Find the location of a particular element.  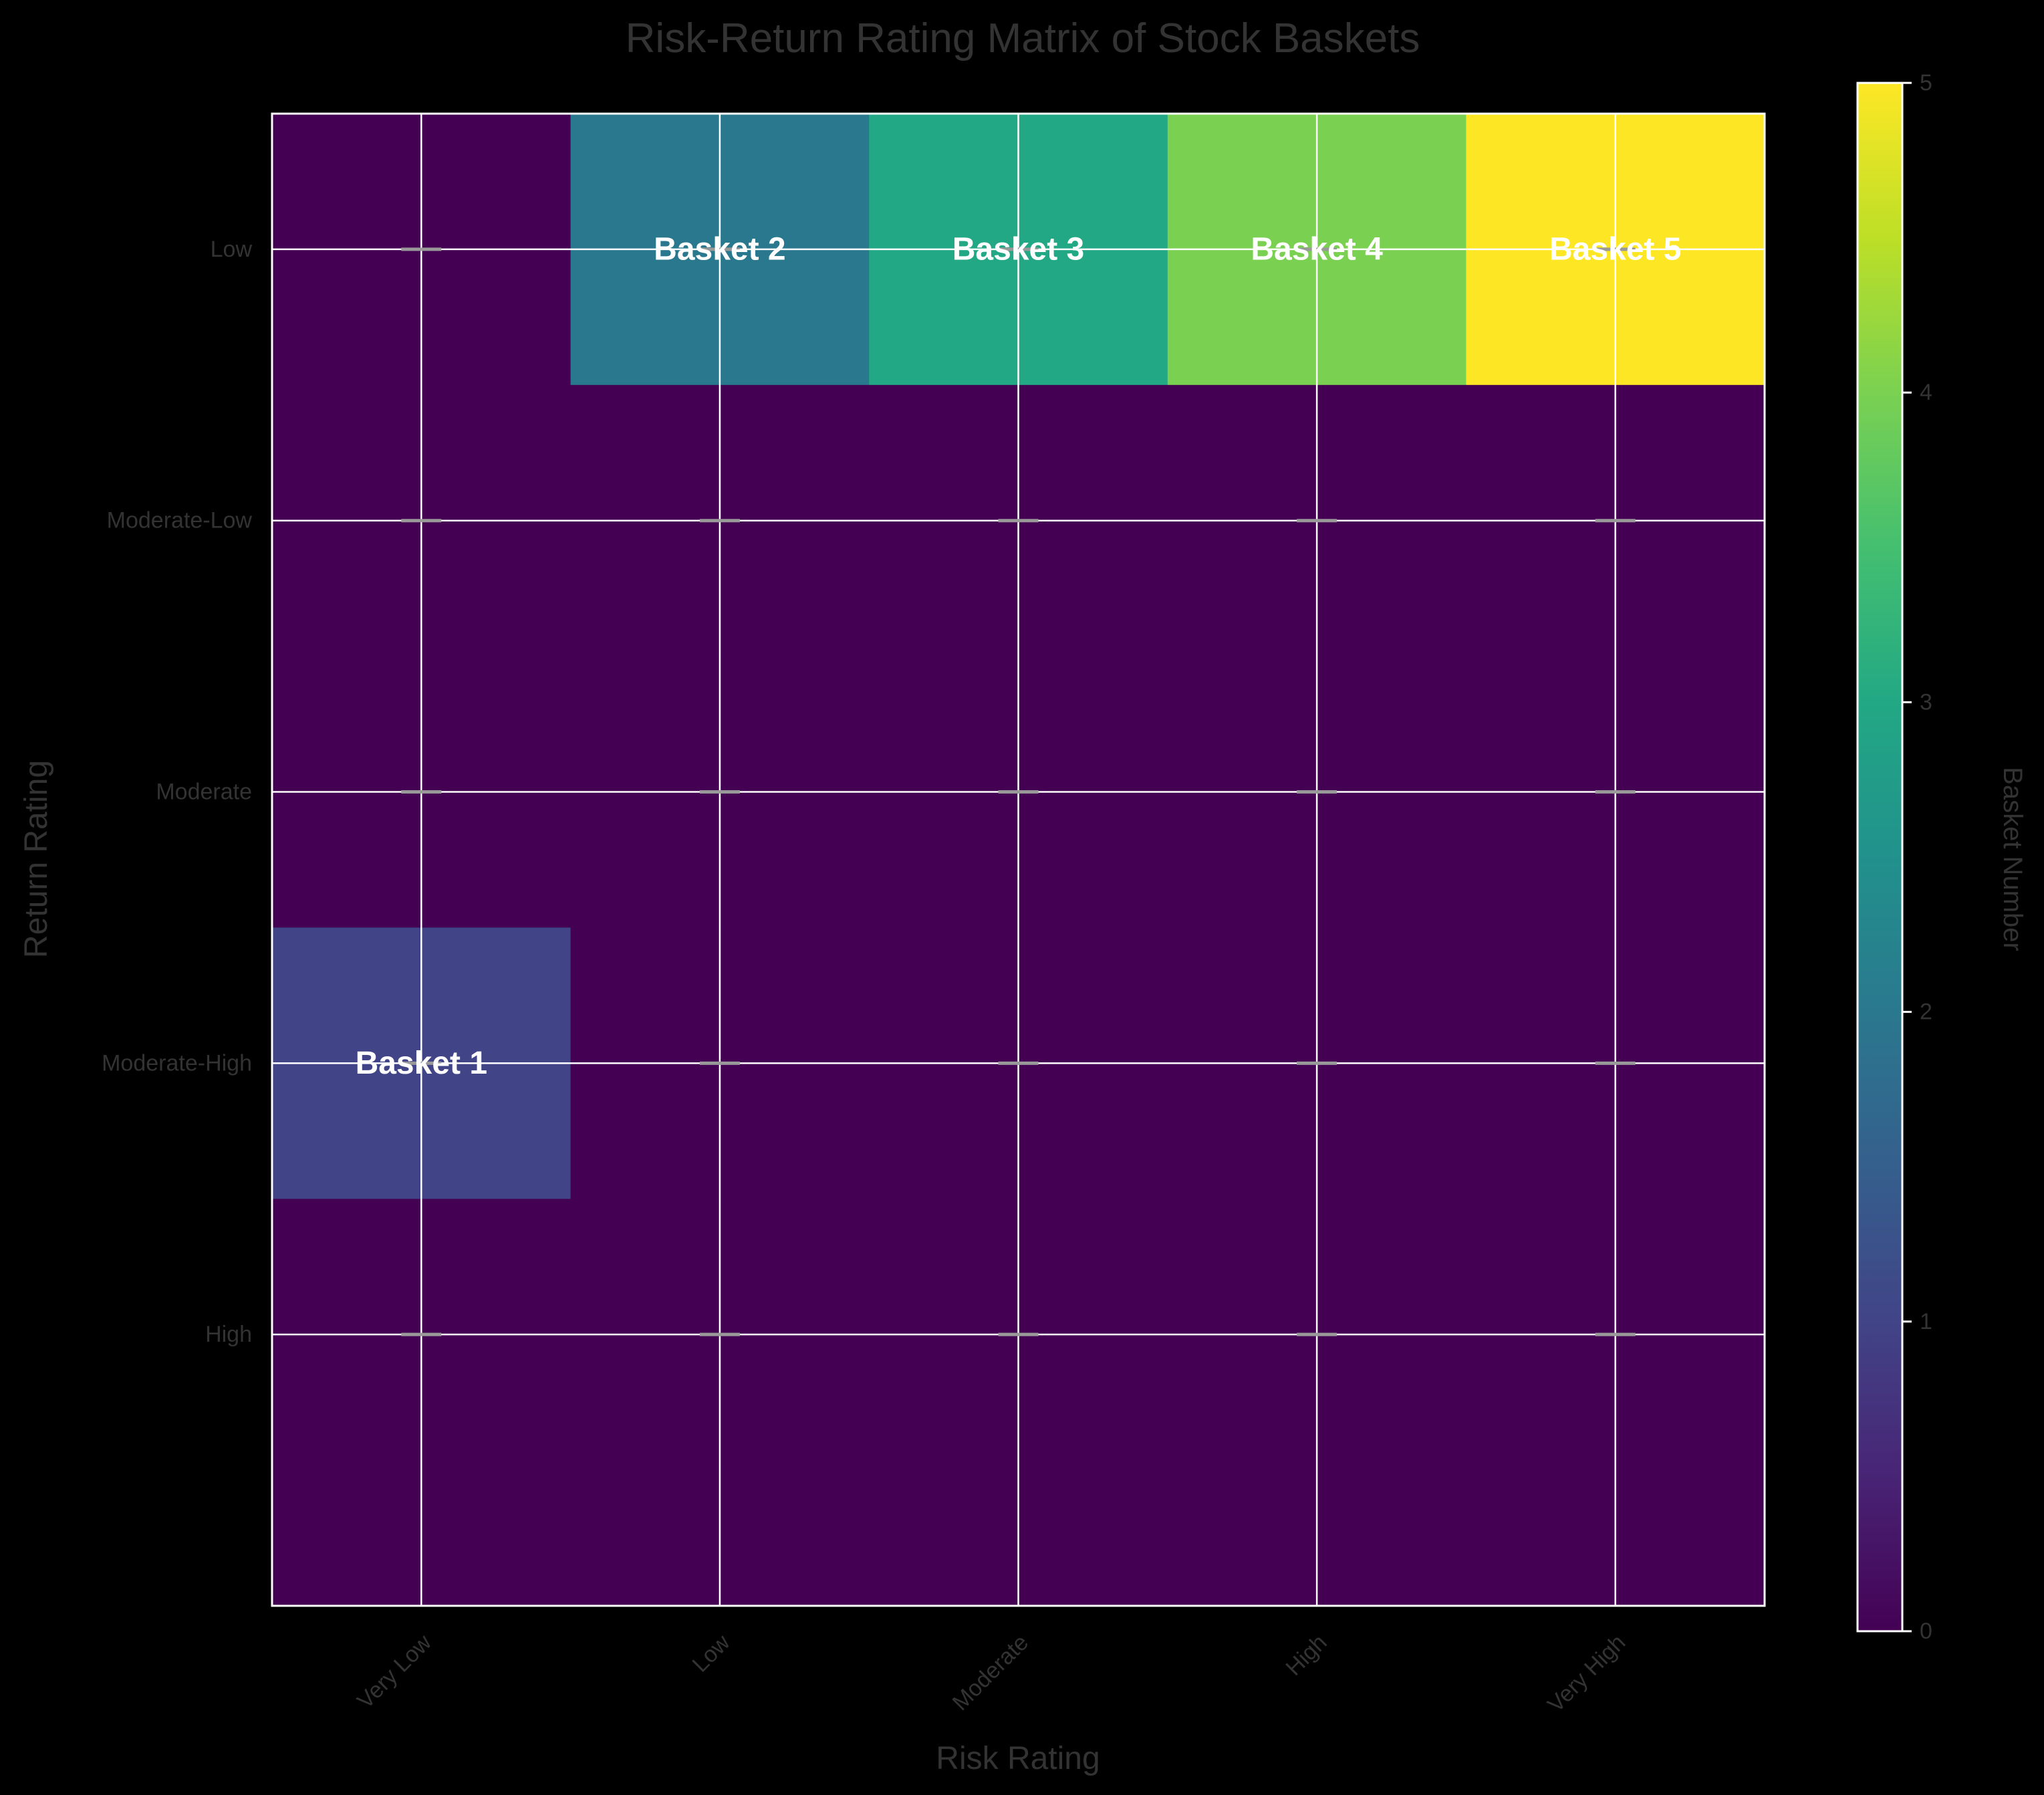

y-axis-label: Return Rating is located at coordinates (36, 859).